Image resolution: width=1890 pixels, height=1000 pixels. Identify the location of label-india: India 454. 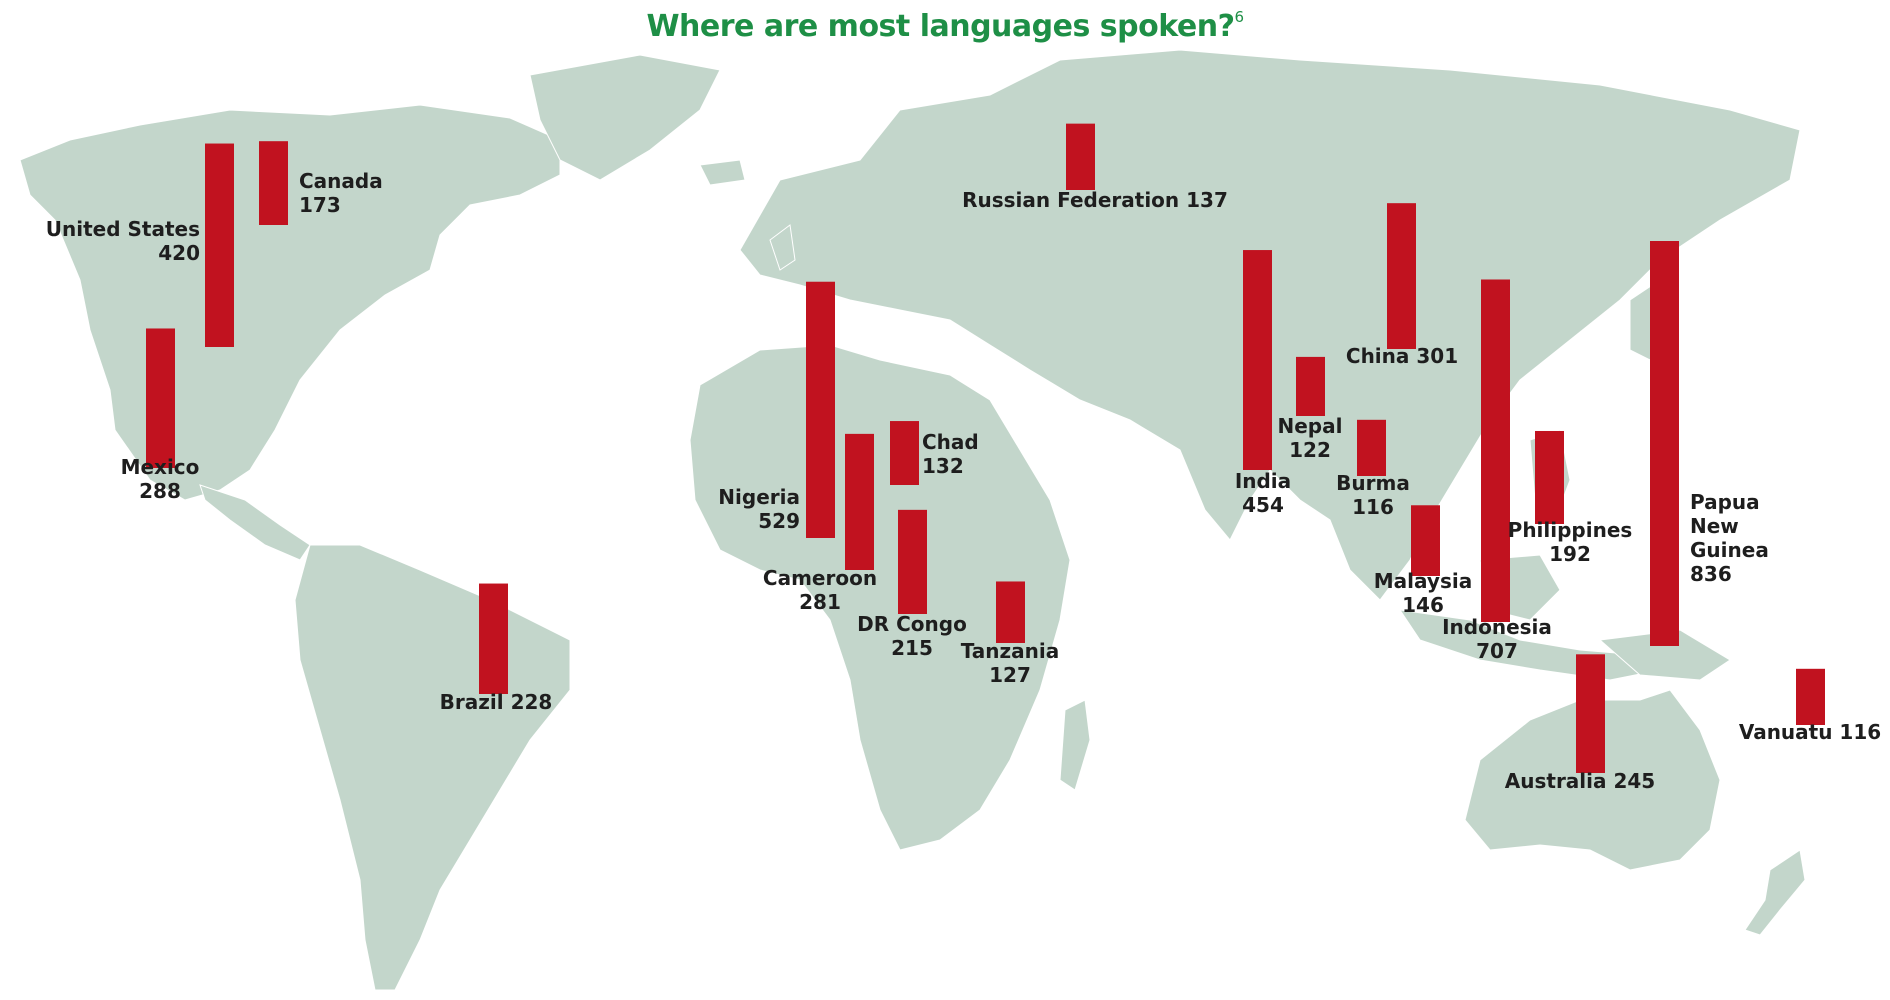
(1263, 493).